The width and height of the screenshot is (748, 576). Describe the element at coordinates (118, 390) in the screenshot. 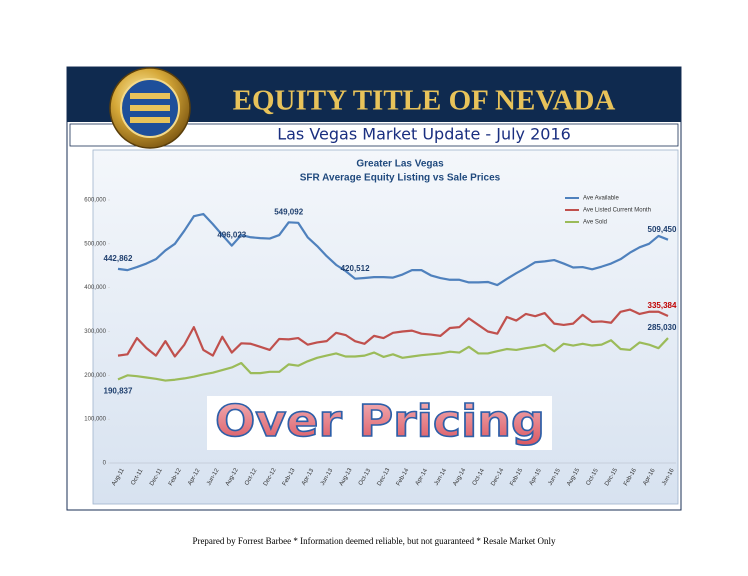

I see `data-label: 190,837` at that location.